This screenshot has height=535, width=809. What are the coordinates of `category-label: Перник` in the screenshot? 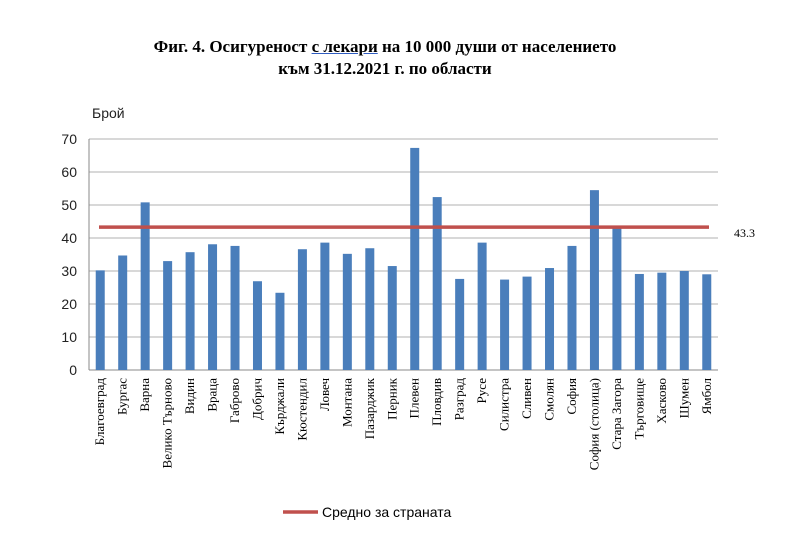 It's located at (391, 398).